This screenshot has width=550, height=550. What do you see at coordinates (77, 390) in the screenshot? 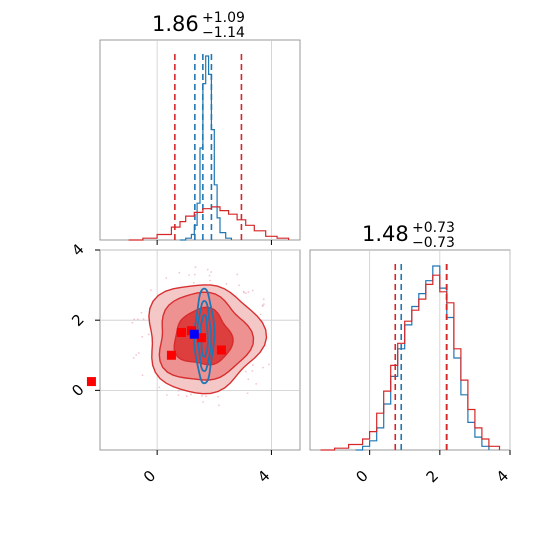
I see `y-tick-label: 0` at bounding box center [77, 390].